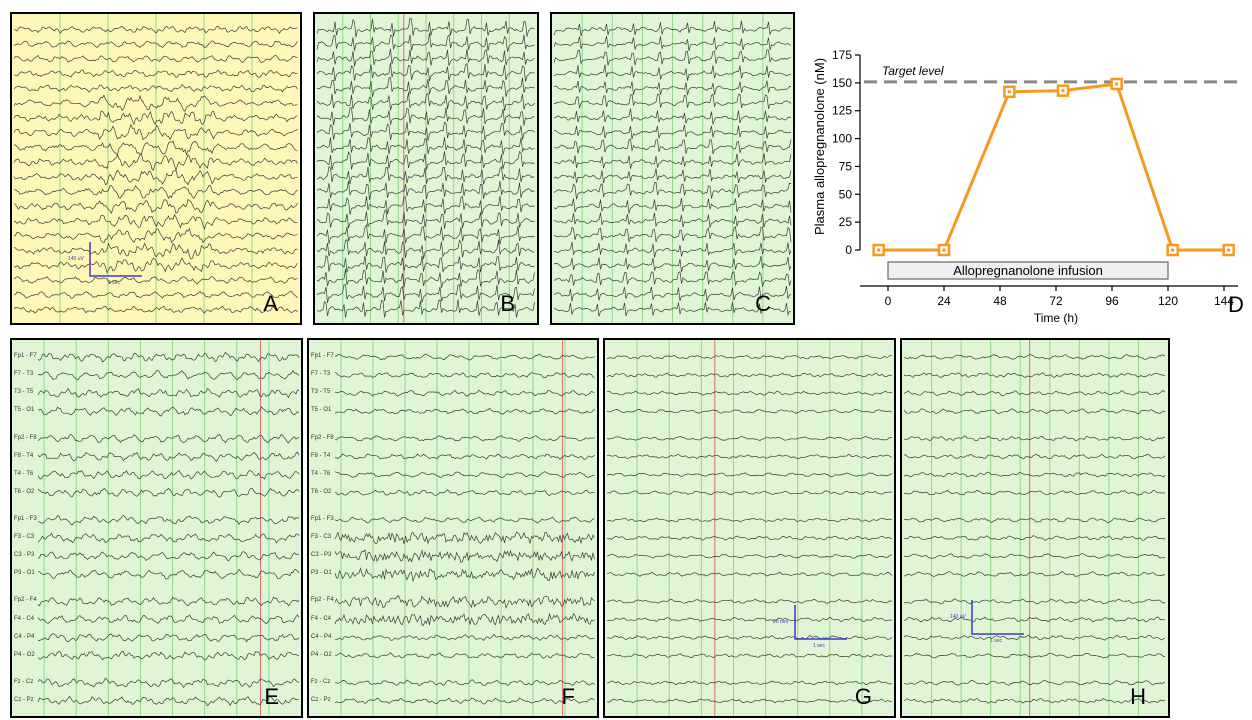 The image size is (1252, 720). What do you see at coordinates (24, 555) in the screenshot?
I see `channel-label: C3 - P3` at bounding box center [24, 555].